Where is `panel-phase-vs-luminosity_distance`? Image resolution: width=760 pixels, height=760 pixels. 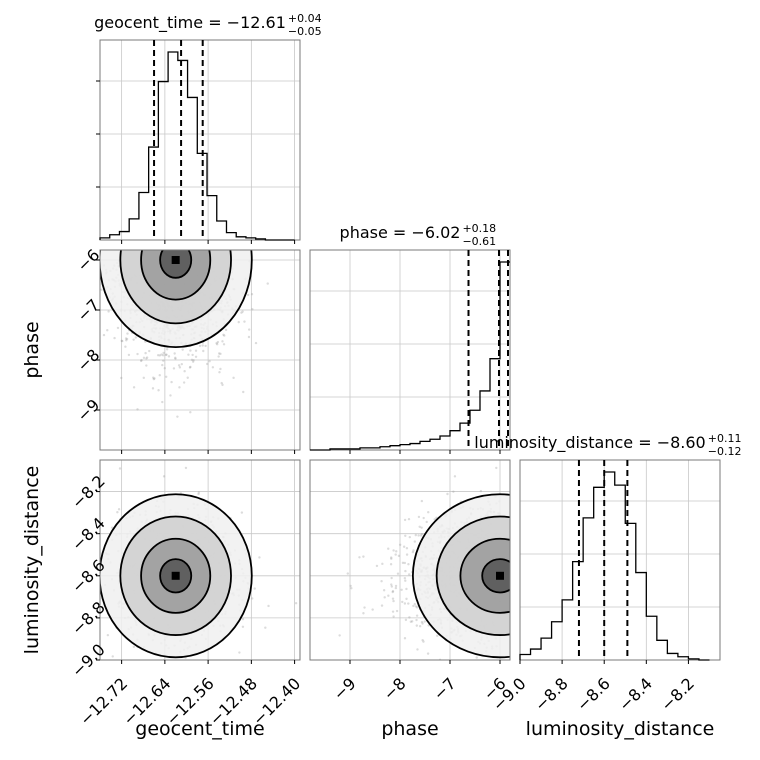 panel-phase-vs-luminosity_distance is located at coordinates (410, 561).